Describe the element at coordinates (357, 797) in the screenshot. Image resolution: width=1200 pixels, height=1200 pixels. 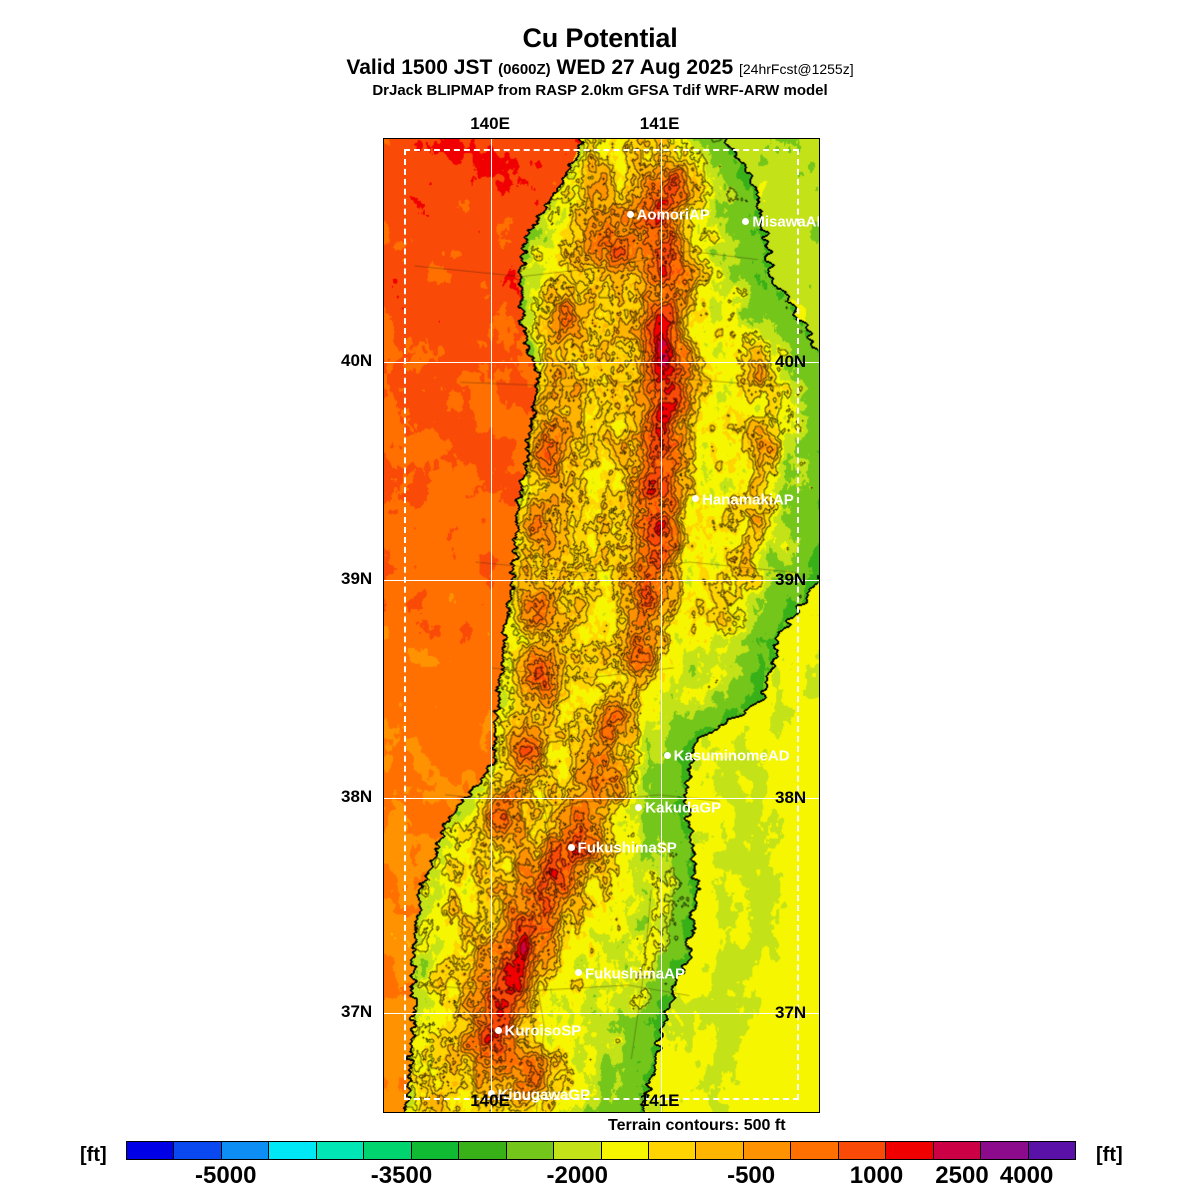
I see `lat-label-left: 38N` at that location.